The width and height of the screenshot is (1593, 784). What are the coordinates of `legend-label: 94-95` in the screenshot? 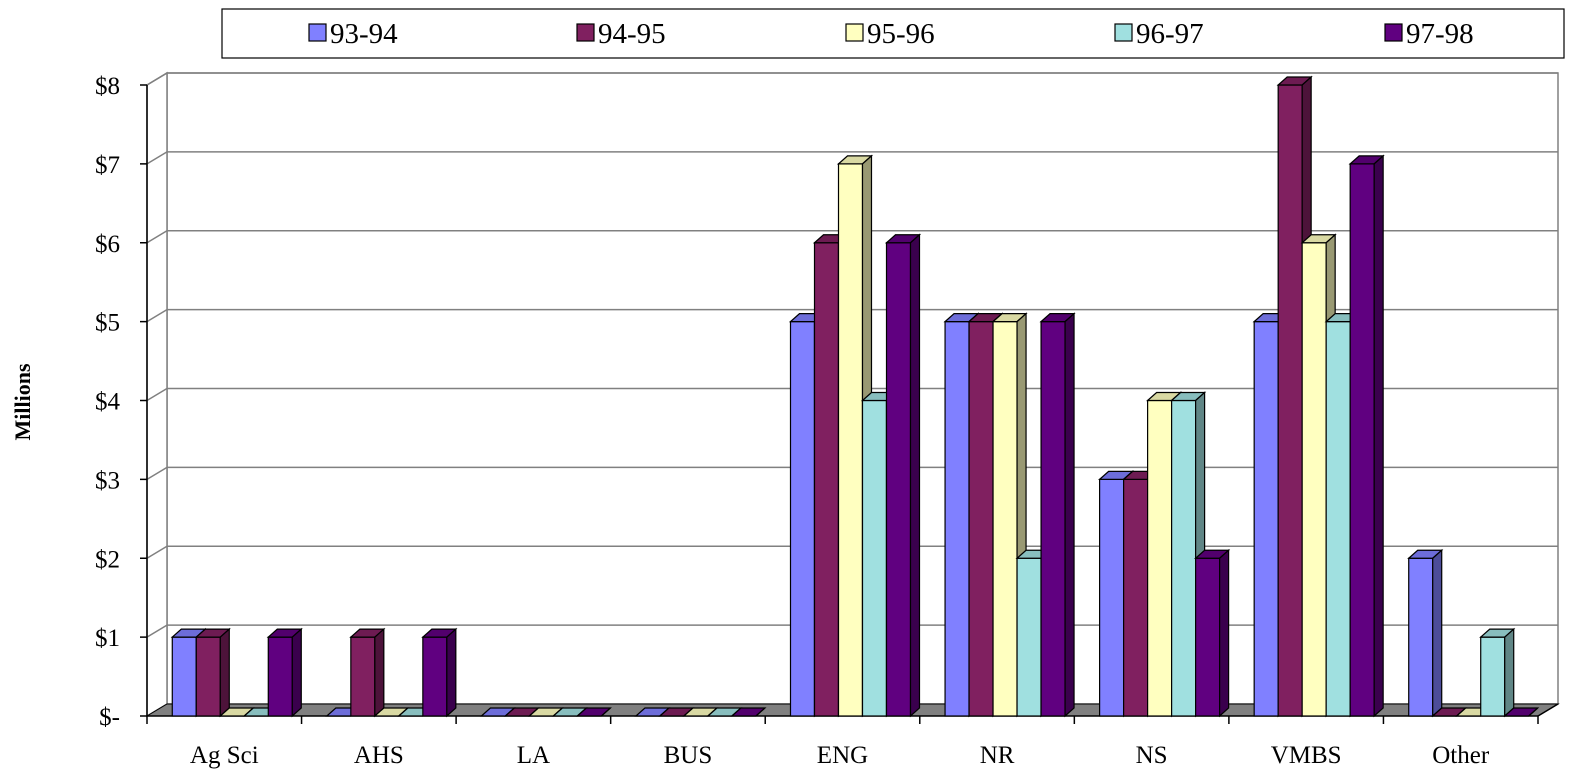 It's located at (632, 34).